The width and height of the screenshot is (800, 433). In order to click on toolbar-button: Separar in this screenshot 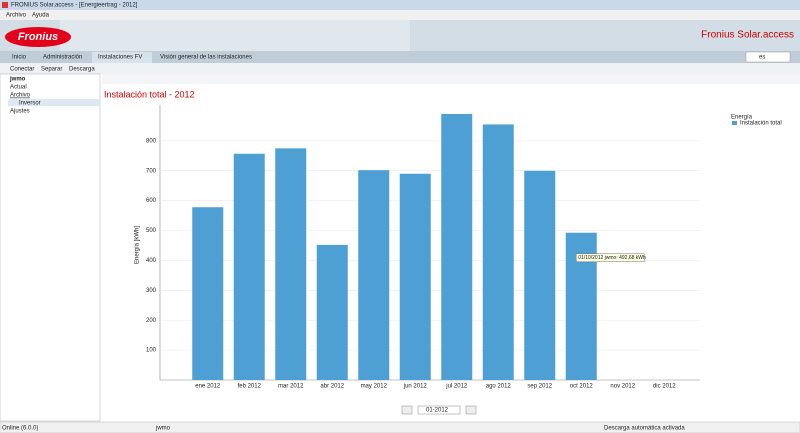, I will do `click(51, 70)`.